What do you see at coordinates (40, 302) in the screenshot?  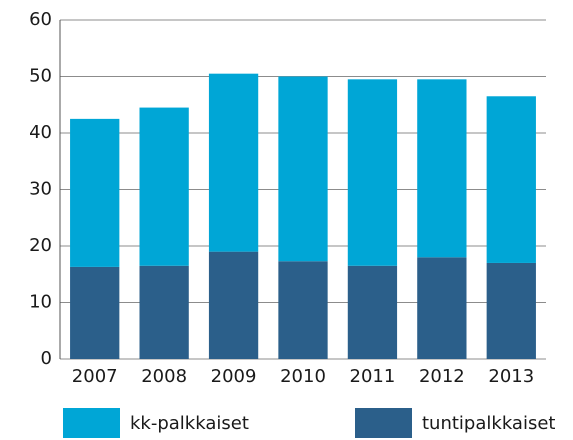 I see `y-tick-label: 10` at bounding box center [40, 302].